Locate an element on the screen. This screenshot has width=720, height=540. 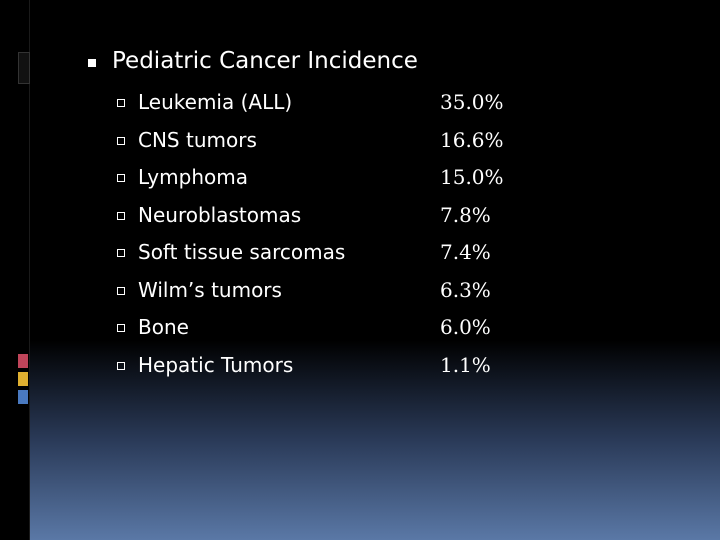
item-value: 35.0% is located at coordinates (472, 102).